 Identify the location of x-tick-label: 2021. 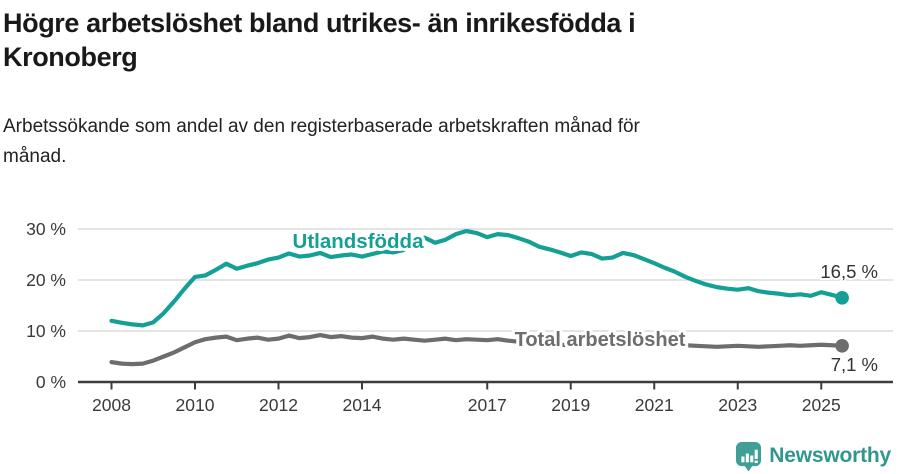
(654, 405).